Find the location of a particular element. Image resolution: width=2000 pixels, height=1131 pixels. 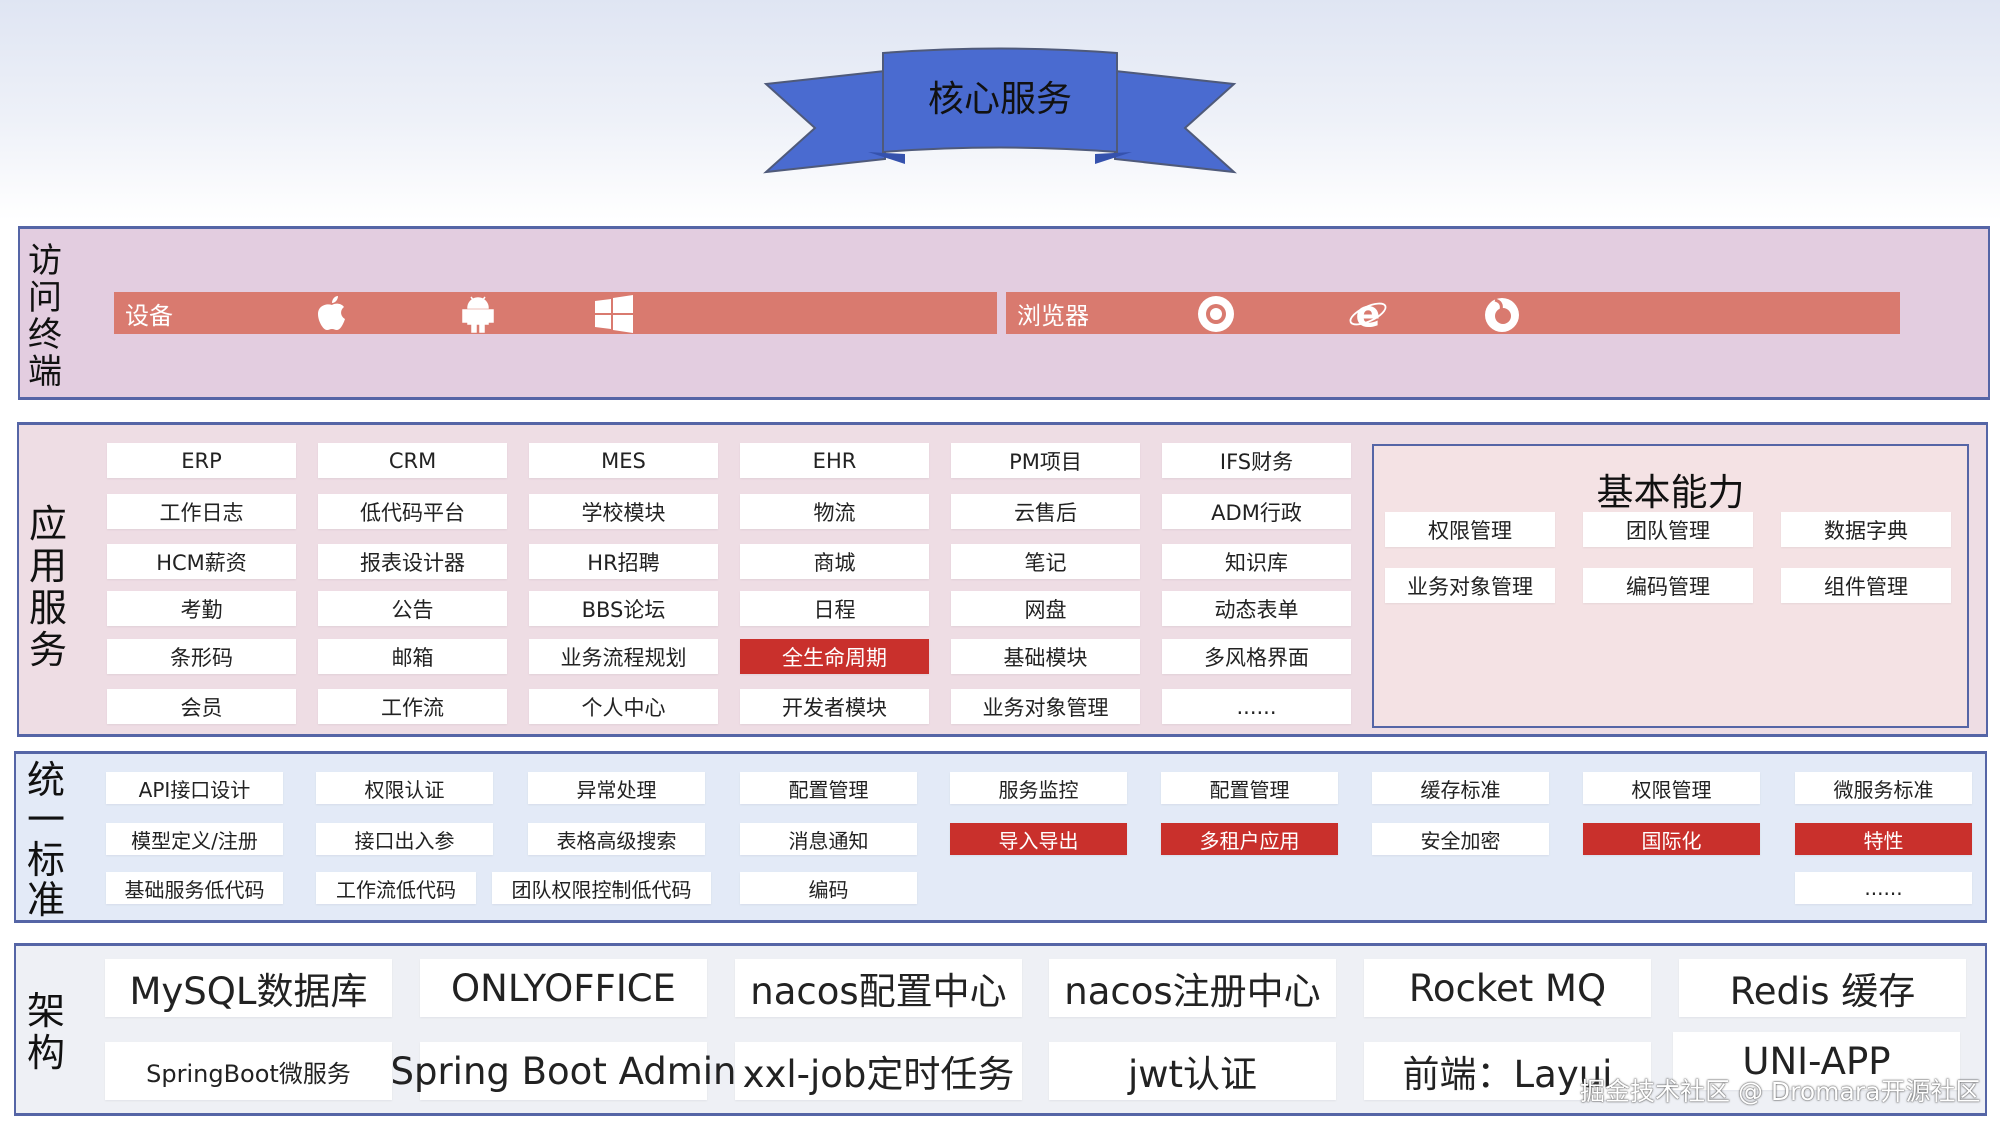

architecture-cell: xxl-job定时任务 is located at coordinates (878, 1071).